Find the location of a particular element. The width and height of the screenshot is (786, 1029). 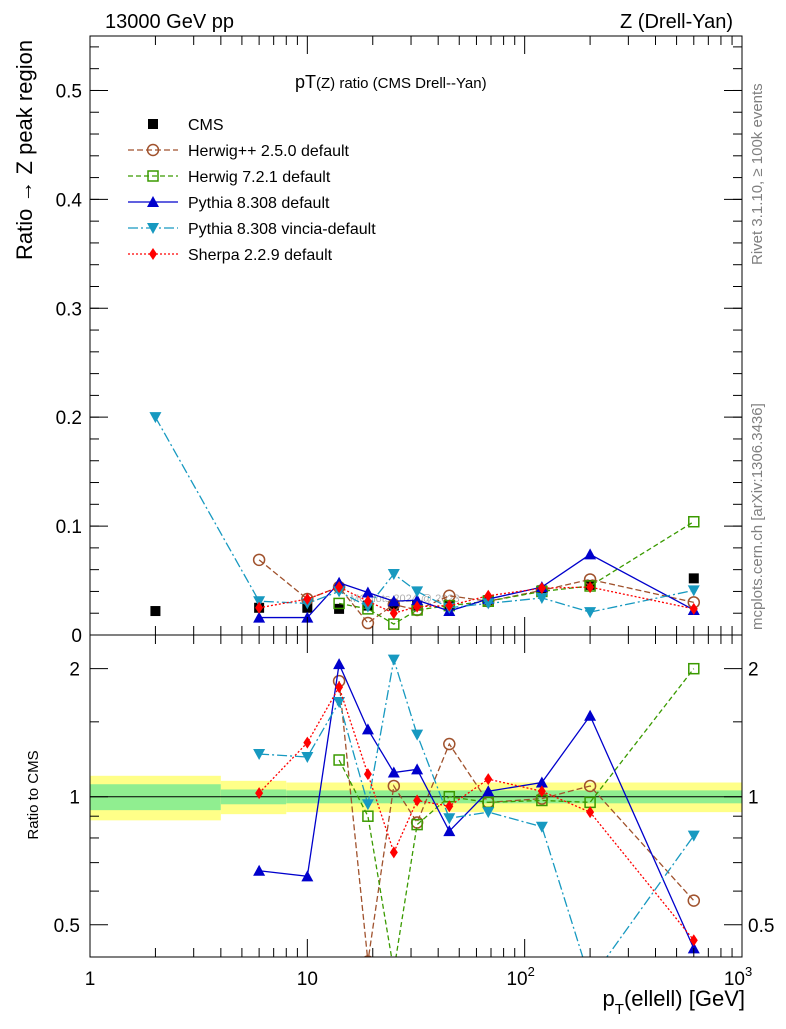

ratio-y-tick-label-right: 1 is located at coordinates (753, 798).